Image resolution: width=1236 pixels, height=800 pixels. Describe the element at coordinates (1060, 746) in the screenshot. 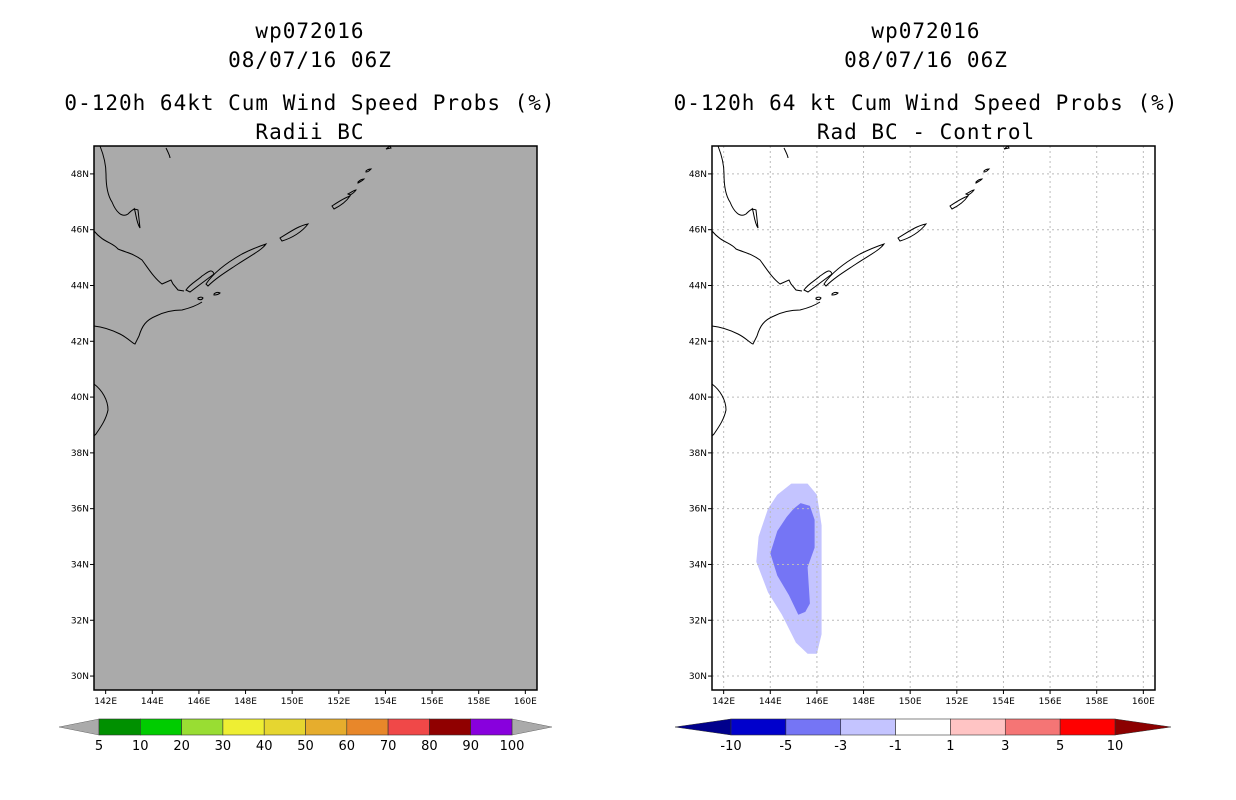

I see `colorbar-label: 5` at that location.